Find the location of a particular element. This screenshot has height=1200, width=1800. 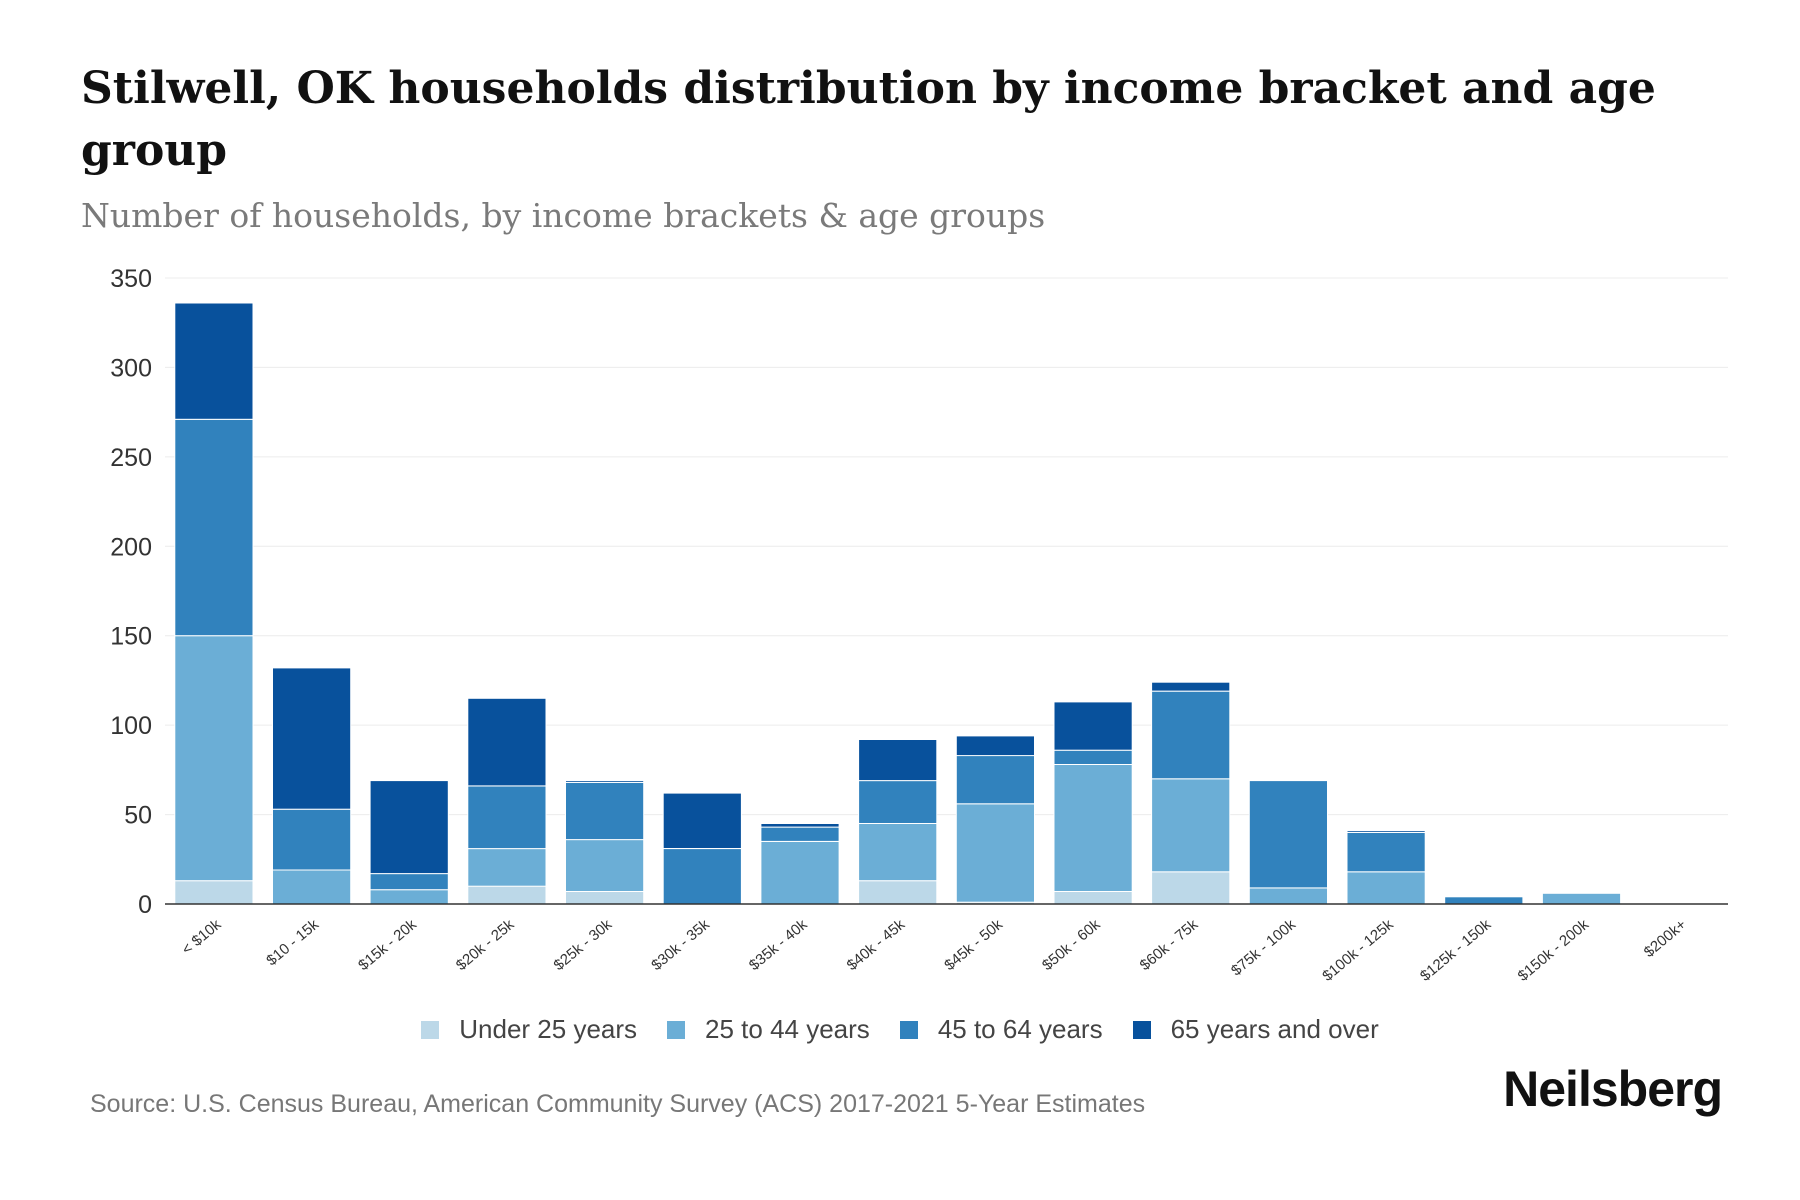

y-tick-label-200: 200 is located at coordinates (131, 547).